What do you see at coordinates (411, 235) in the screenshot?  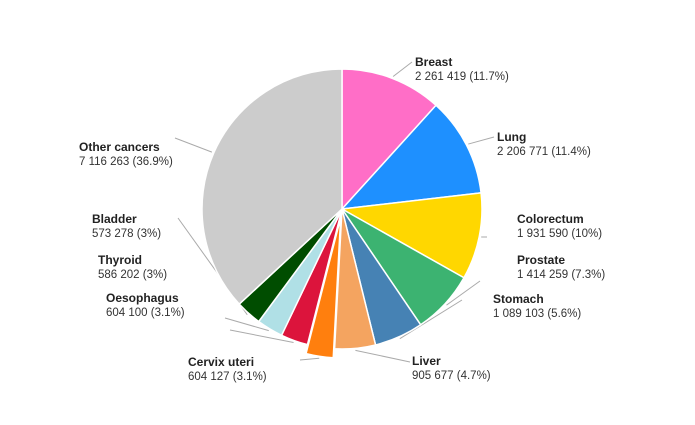 I see `pie-slice-colorectum` at bounding box center [411, 235].